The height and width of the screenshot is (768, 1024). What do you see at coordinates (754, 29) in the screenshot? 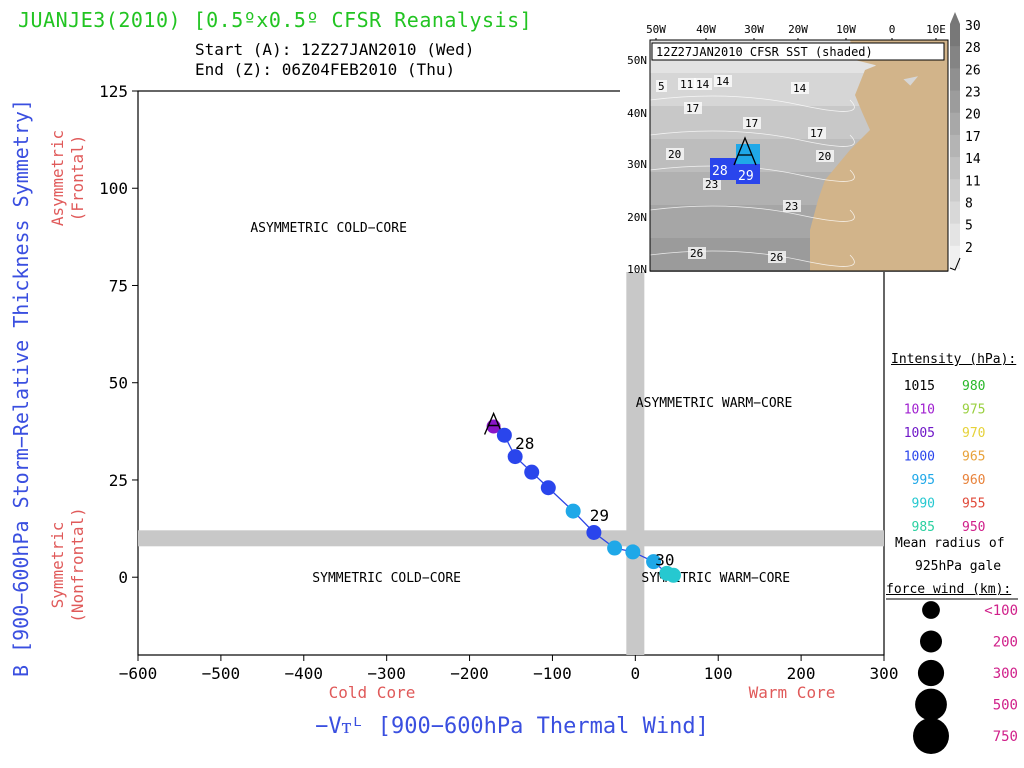
I see `inset-lon-label: 30W` at bounding box center [754, 29].